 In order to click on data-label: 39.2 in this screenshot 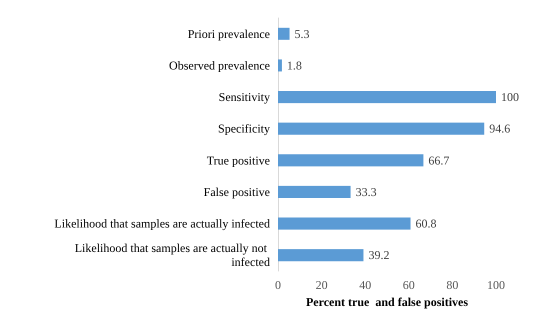, I will do `click(379, 255)`.